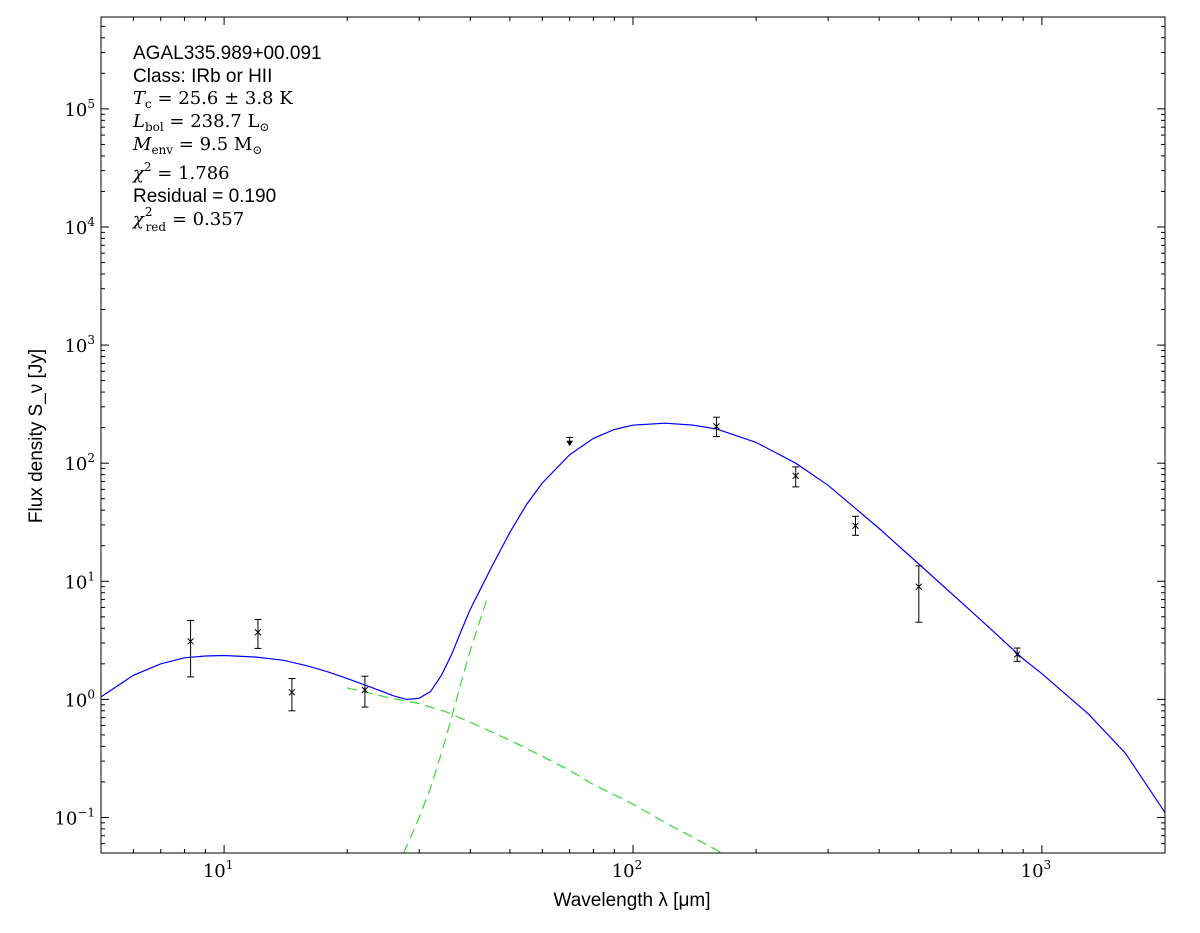 The height and width of the screenshot is (933, 1200). What do you see at coordinates (91, 104) in the screenshot?
I see `y-tick-exp: 5` at bounding box center [91, 104].